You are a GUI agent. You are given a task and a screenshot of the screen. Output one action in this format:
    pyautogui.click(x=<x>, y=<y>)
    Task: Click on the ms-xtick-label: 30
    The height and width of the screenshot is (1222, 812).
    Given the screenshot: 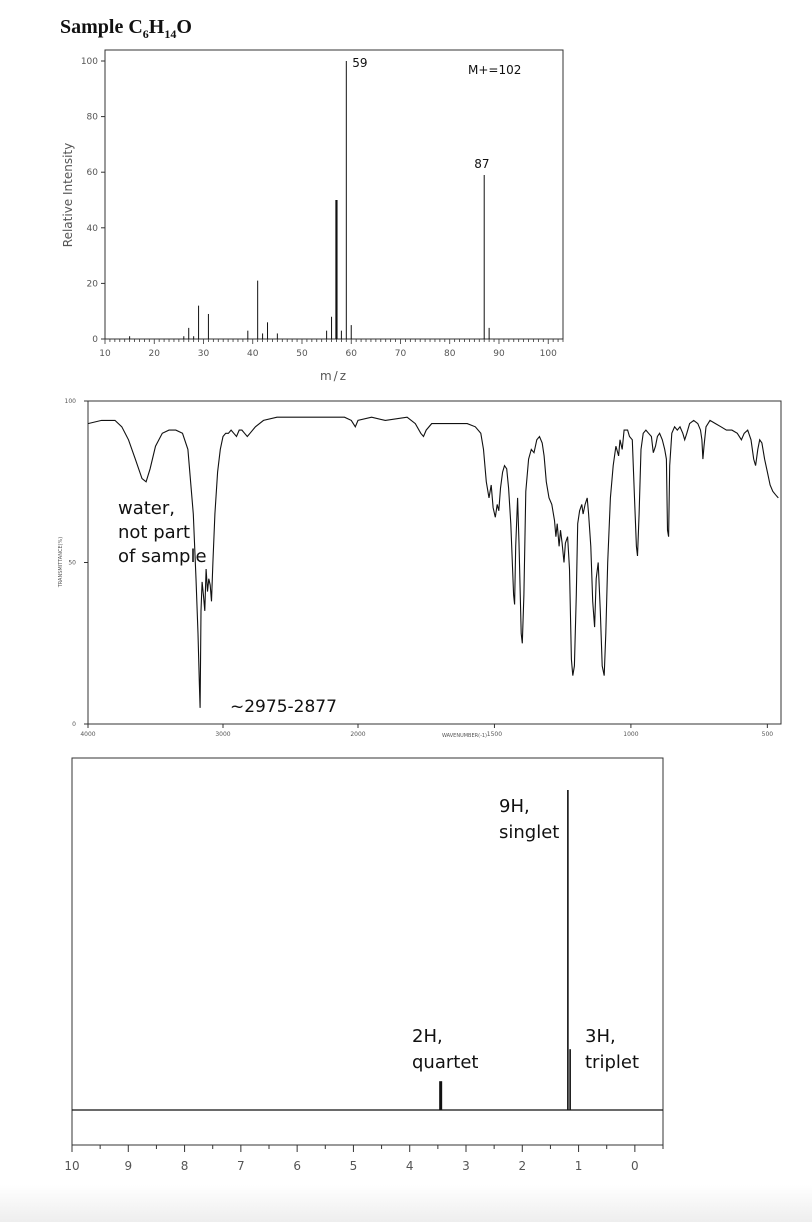 What is the action you would take?
    pyautogui.click(x=204, y=354)
    